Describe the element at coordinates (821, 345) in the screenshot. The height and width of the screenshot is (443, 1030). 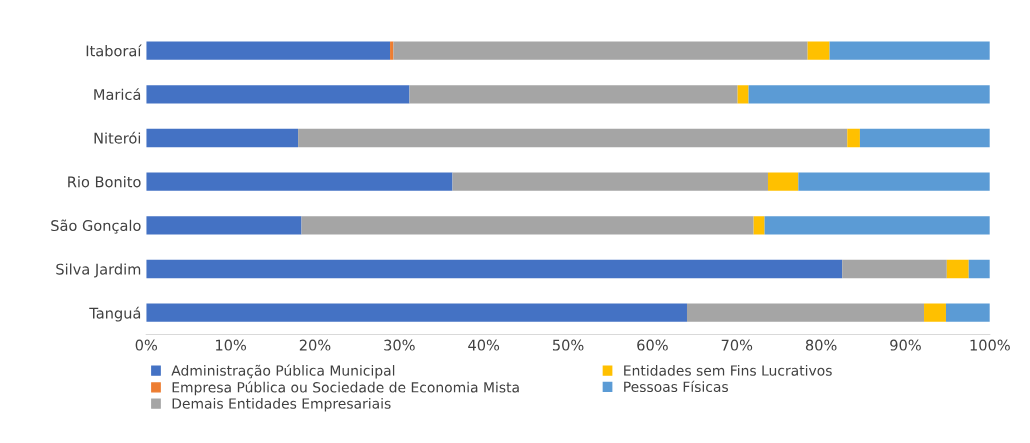
I see `x-tick-label: 80%` at that location.